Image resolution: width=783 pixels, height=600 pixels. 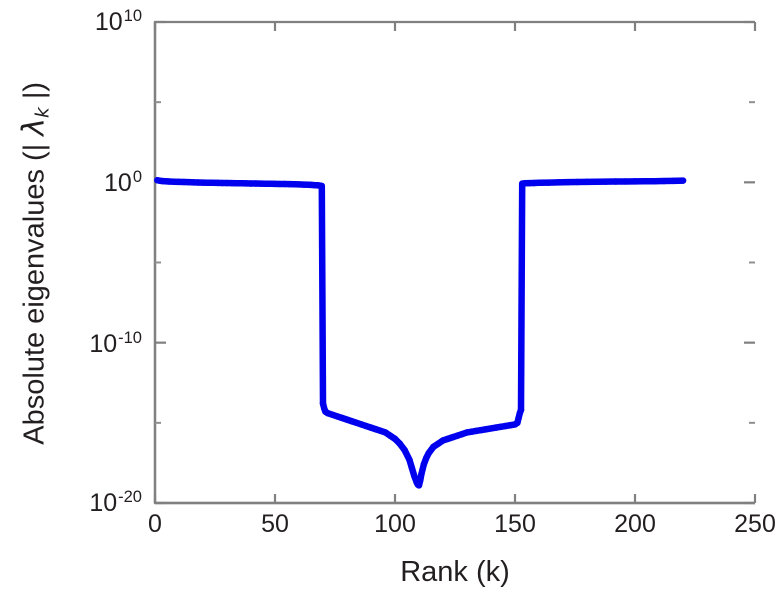 I want to click on x-tick-label-0: 0, so click(x=155, y=524).